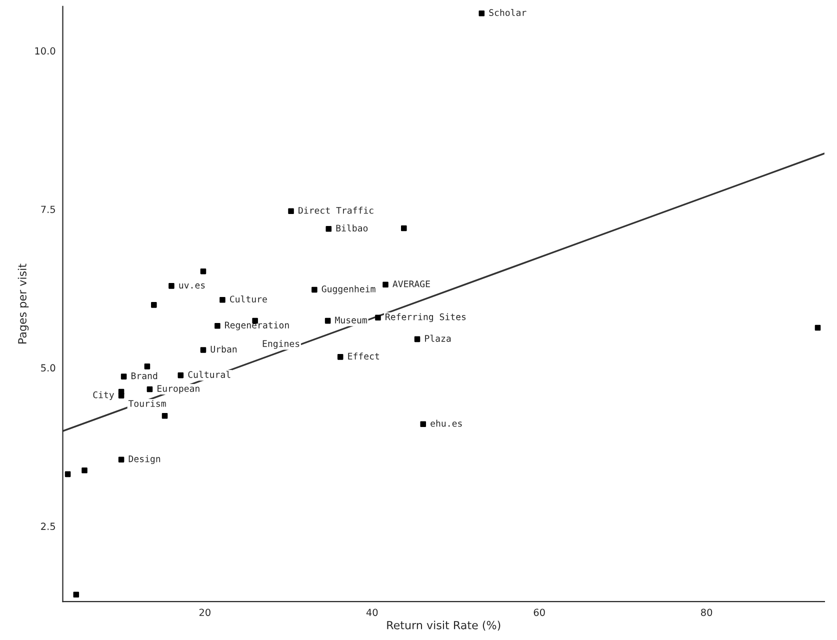 The height and width of the screenshot is (640, 837). What do you see at coordinates (372, 612) in the screenshot?
I see `x-tick-label: 40` at bounding box center [372, 612].